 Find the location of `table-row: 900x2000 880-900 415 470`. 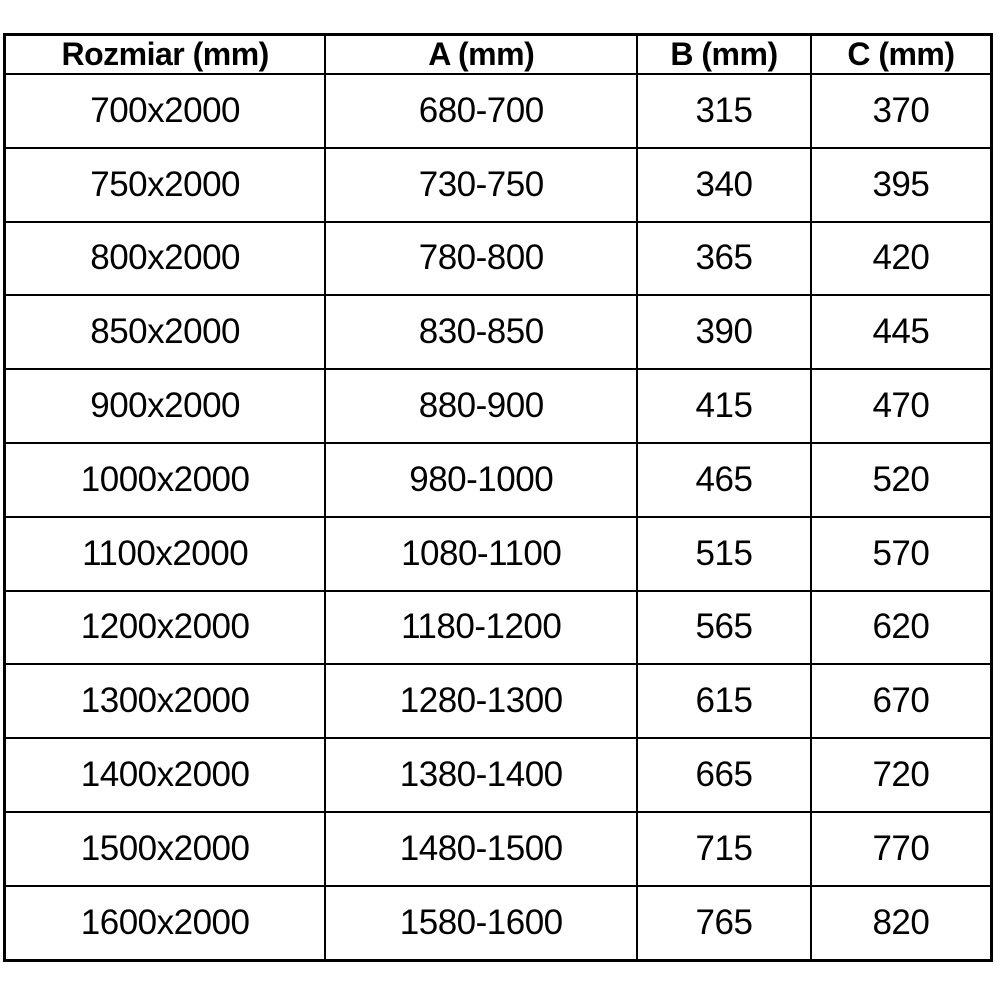

table-row: 900x2000 880-900 415 470 is located at coordinates (498, 406).